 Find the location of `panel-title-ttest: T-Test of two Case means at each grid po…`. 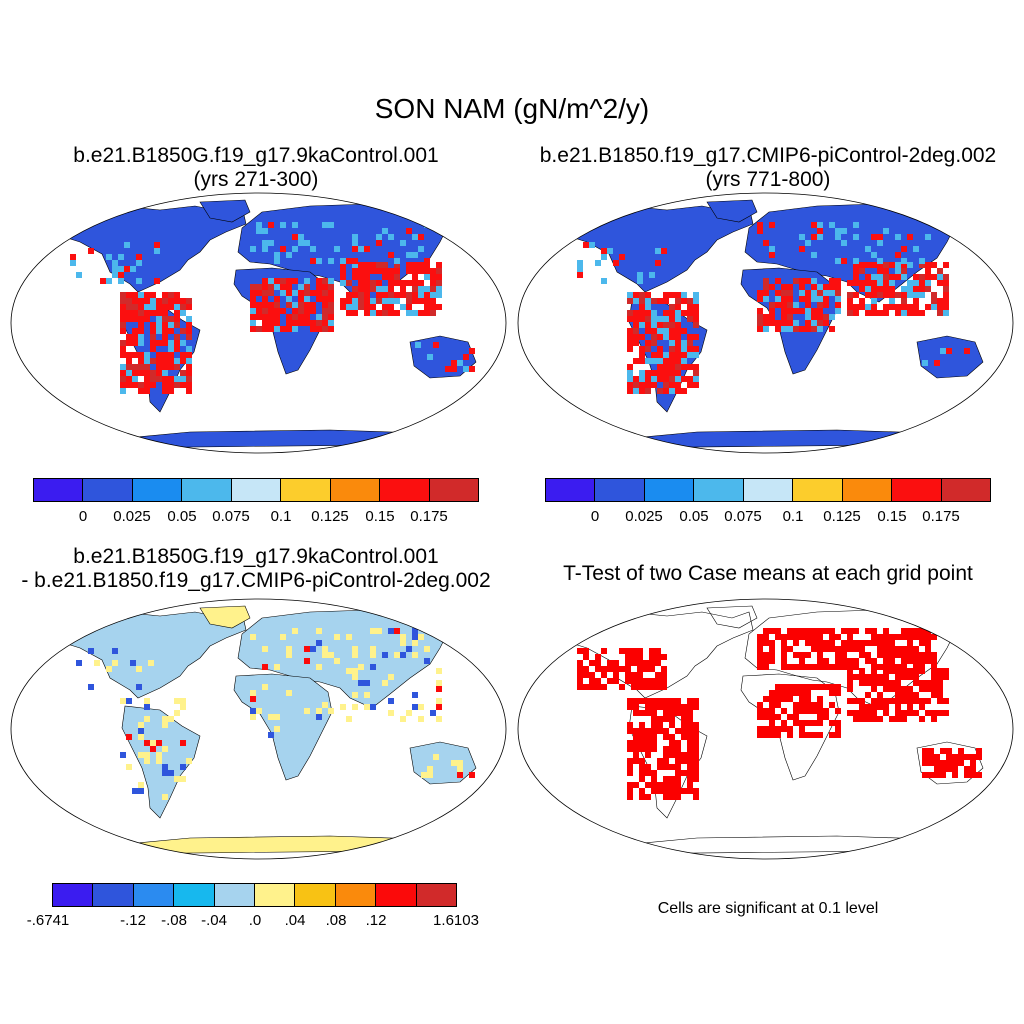

panel-title-ttest: T-Test of two Case means at each grid po… is located at coordinates (768, 573).